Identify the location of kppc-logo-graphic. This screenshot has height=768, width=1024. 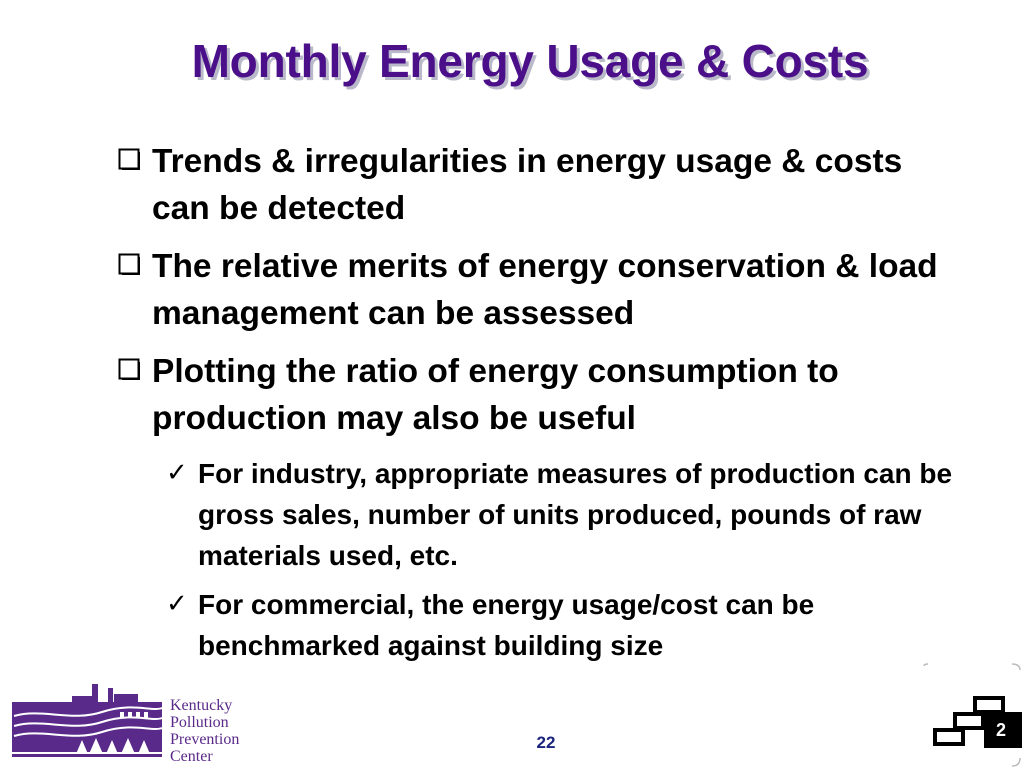
(87, 720).